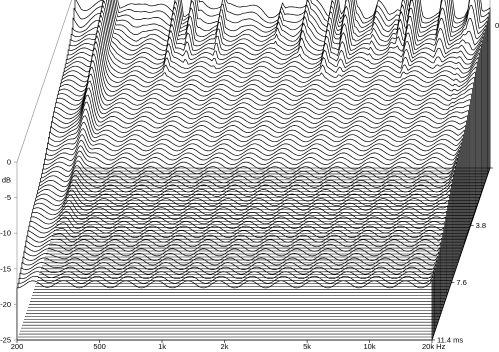  What do you see at coordinates (17, 346) in the screenshot?
I see `freq-tick-label: 200` at bounding box center [17, 346].